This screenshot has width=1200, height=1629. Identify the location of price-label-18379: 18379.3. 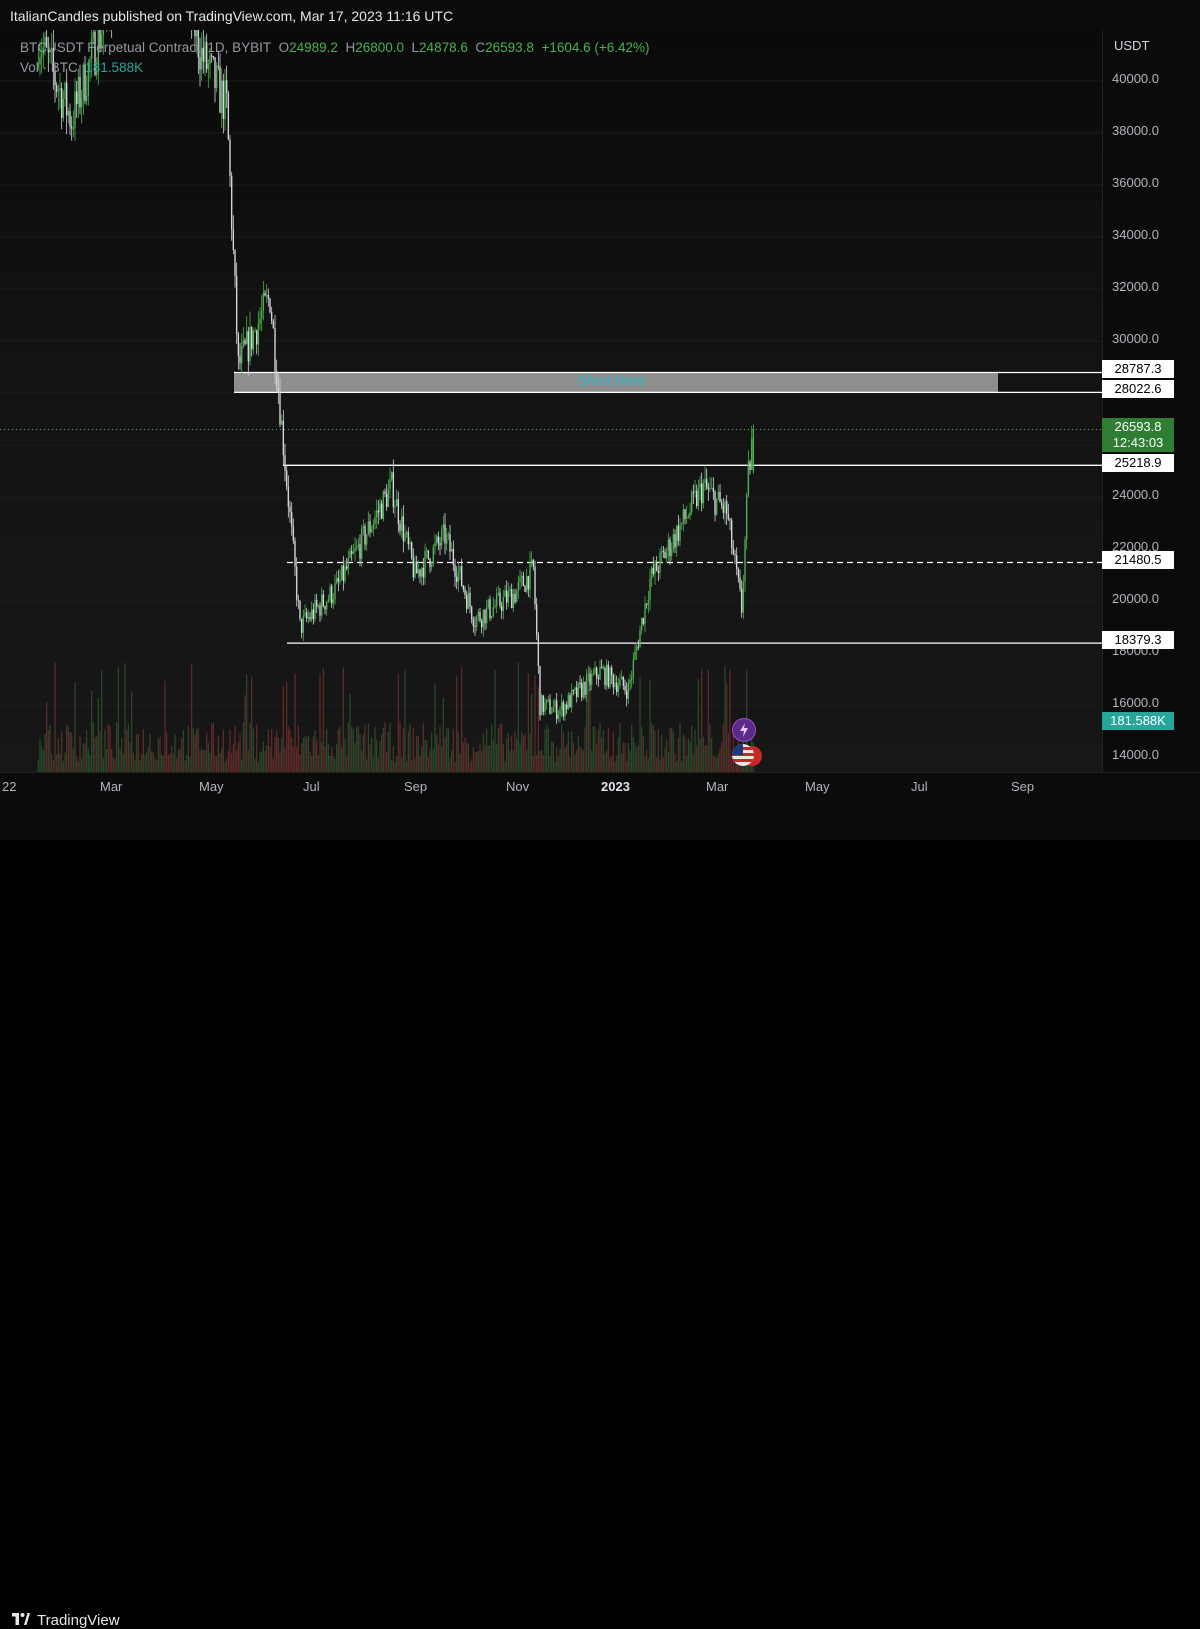
(1138, 640).